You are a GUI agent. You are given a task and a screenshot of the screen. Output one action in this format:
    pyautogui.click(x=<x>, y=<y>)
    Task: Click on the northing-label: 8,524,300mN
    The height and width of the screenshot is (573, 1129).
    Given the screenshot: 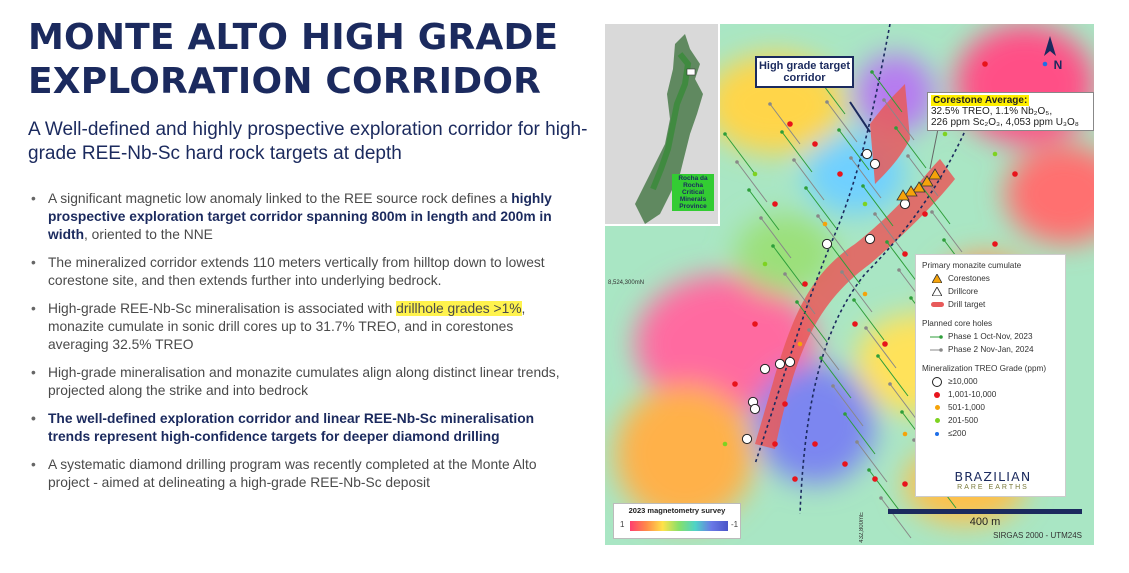 What is the action you would take?
    pyautogui.click(x=626, y=283)
    